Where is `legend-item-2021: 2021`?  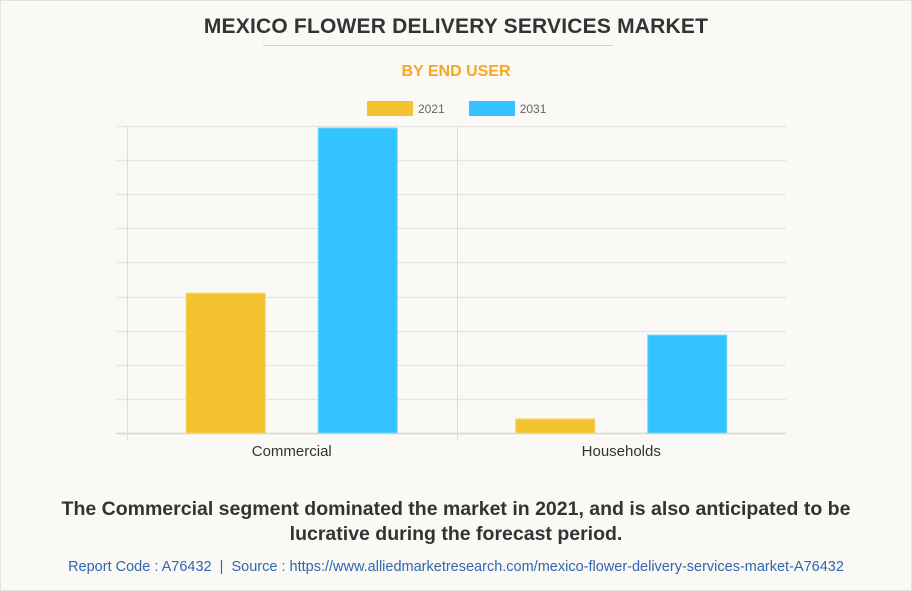
legend-item-2021: 2021 is located at coordinates (406, 108).